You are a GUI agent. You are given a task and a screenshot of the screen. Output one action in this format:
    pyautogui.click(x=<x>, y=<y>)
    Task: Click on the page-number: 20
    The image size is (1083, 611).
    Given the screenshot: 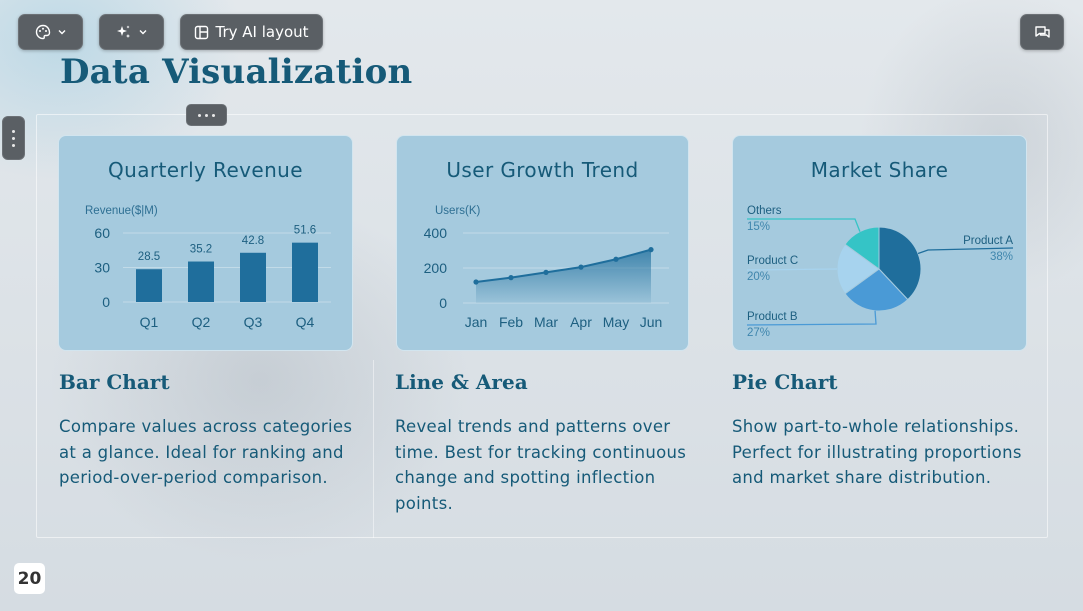 What is the action you would take?
    pyautogui.click(x=29, y=578)
    